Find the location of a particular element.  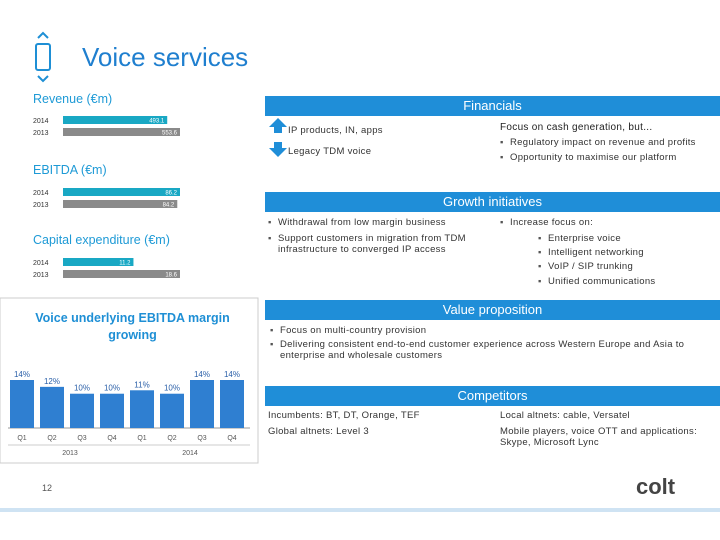

down-text: Legacy TDM voice is located at coordinates (330, 151).